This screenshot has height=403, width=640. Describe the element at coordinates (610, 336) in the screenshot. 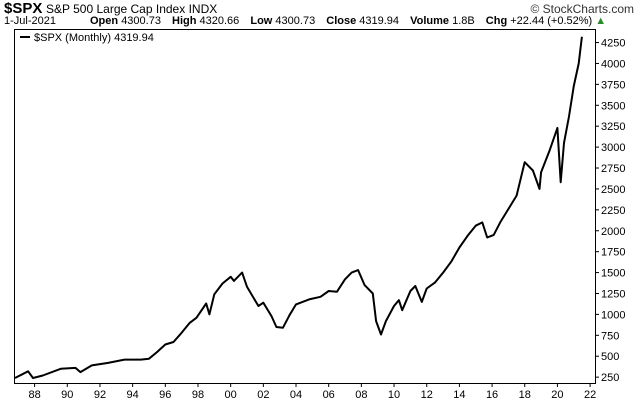

I see `y-tick-label: 750` at that location.